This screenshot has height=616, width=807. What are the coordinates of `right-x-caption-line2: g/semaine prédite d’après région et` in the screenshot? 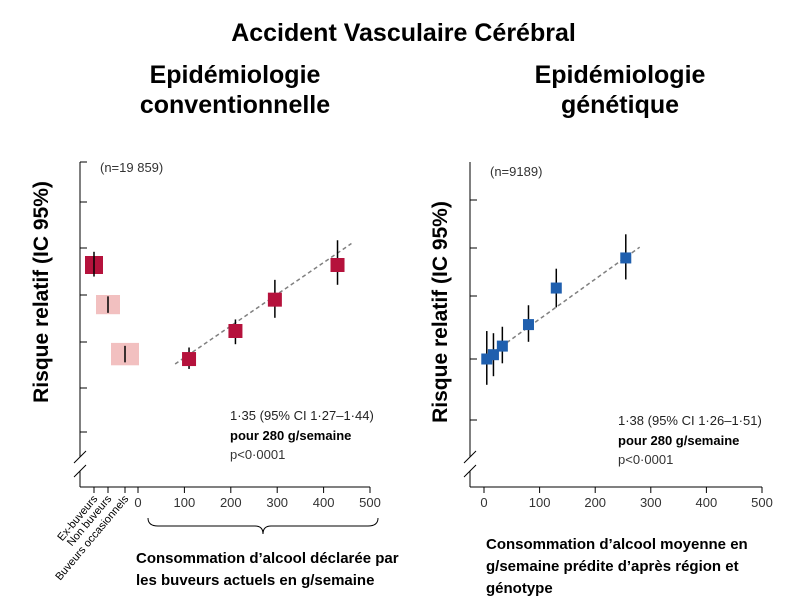 It's located at (612, 566).